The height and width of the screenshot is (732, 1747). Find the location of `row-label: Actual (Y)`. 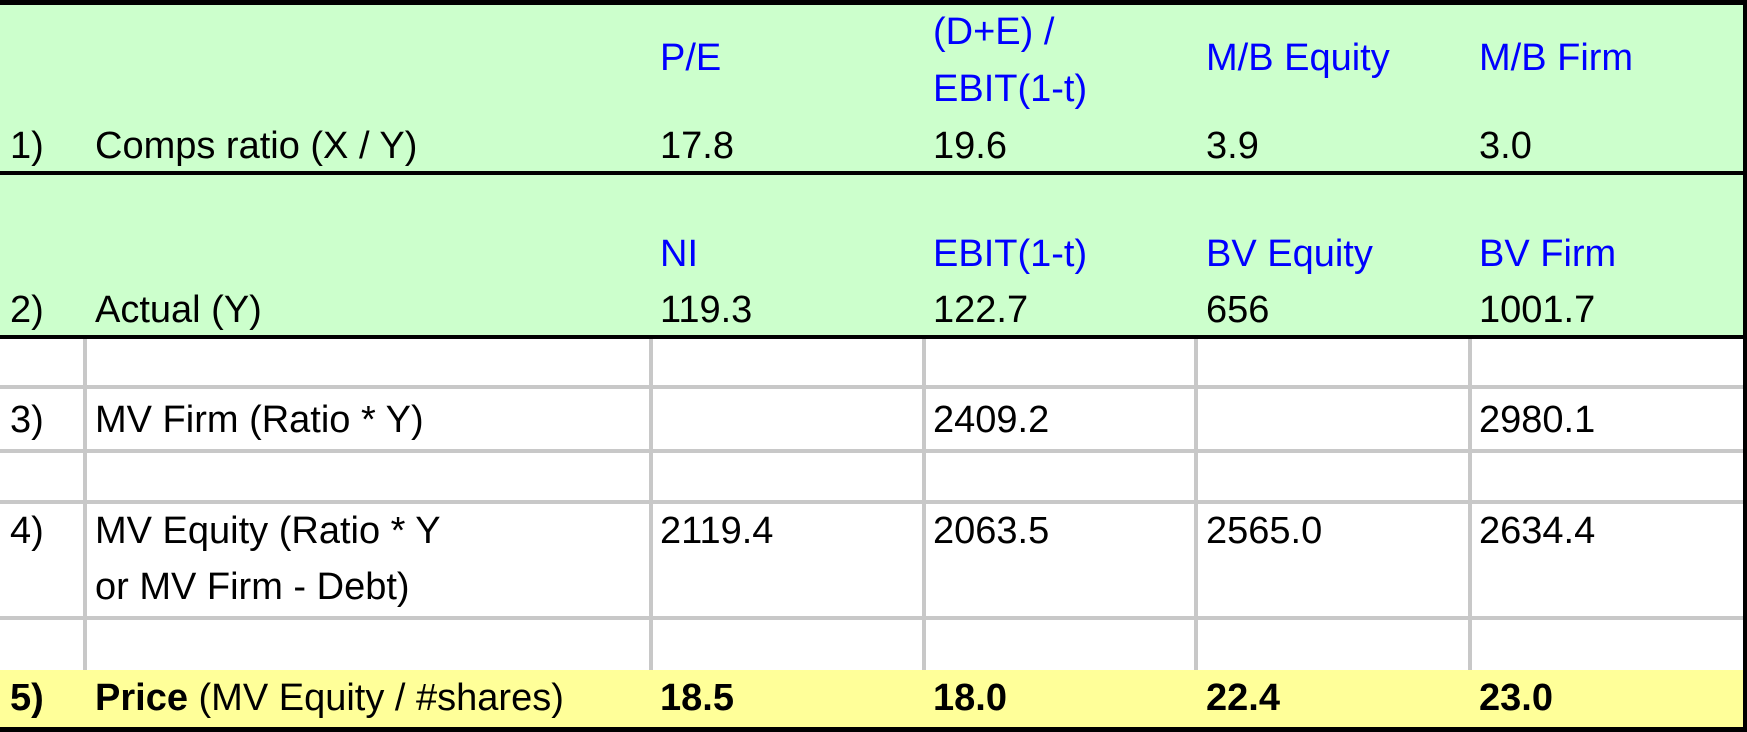

row-label: Actual (Y) is located at coordinates (178, 310).